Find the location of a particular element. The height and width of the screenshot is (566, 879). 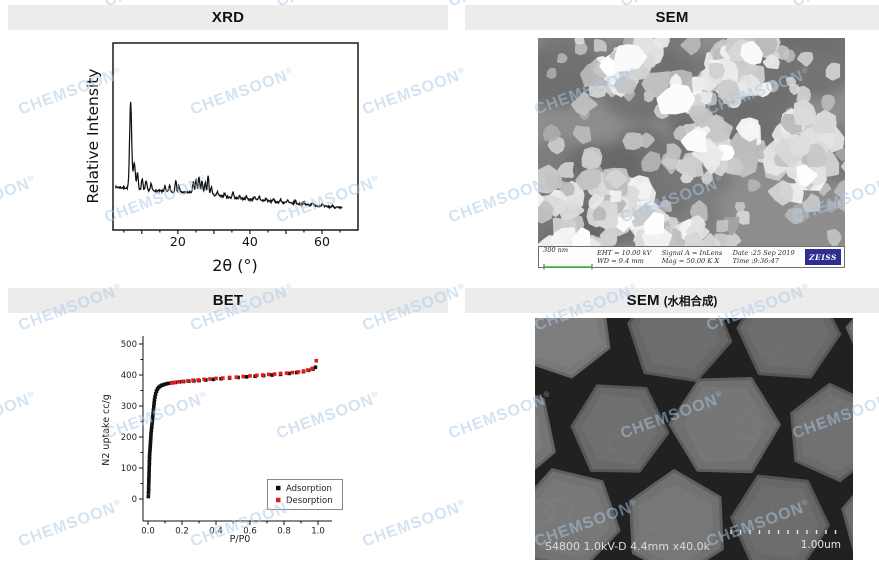

bet-xtick: 0.4 is located at coordinates (216, 532).